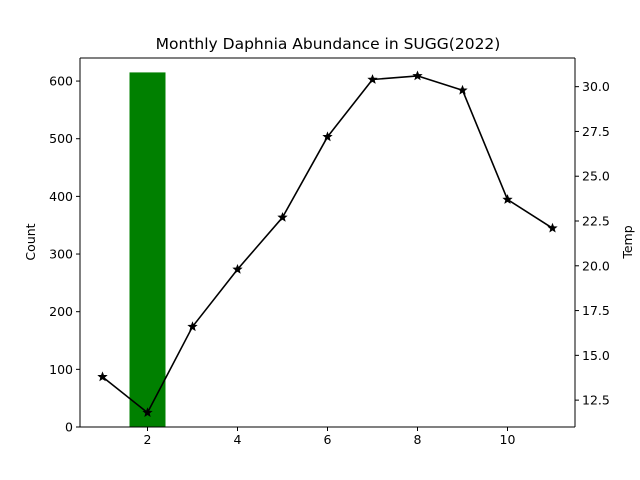 This screenshot has width=640, height=480. What do you see at coordinates (596, 310) in the screenshot?
I see `y2-tick-label-17.5: 17.5` at bounding box center [596, 310].